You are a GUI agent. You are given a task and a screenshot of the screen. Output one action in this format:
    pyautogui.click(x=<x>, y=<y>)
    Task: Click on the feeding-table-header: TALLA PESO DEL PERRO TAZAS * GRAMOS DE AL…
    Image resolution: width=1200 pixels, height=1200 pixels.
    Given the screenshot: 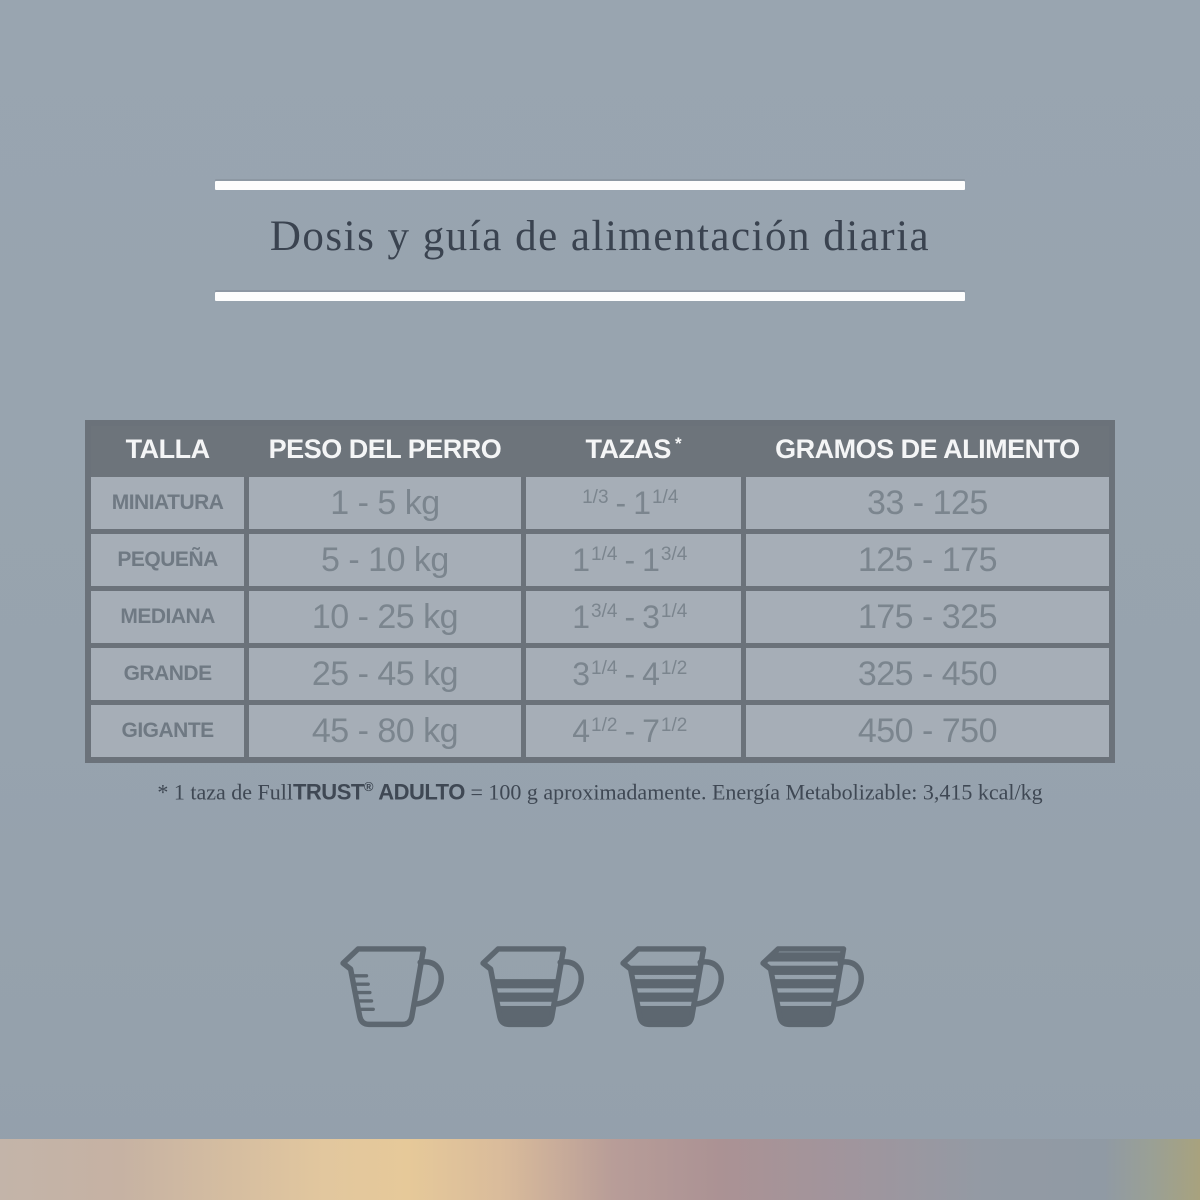 What is the action you would take?
    pyautogui.click(x=600, y=448)
    